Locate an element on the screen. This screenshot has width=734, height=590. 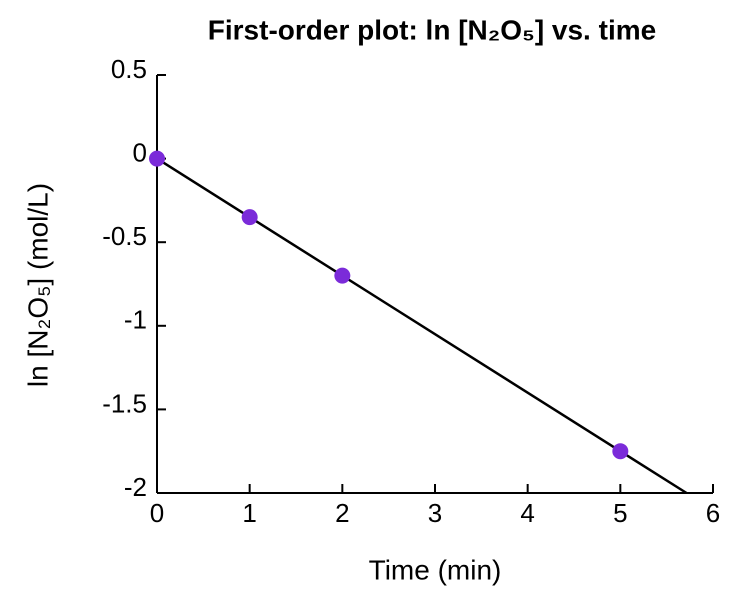
x-axis-label: Time (min) is located at coordinates (435, 569).